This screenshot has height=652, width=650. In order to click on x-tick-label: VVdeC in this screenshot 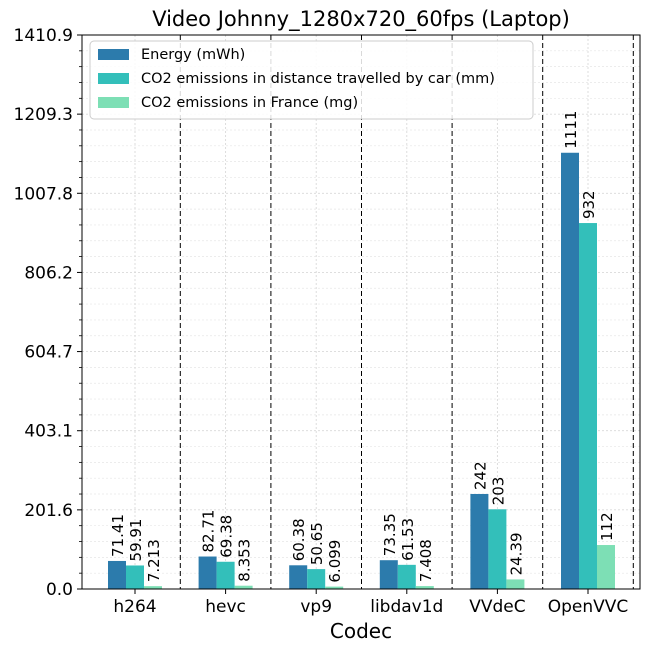, I will do `click(497, 607)`.